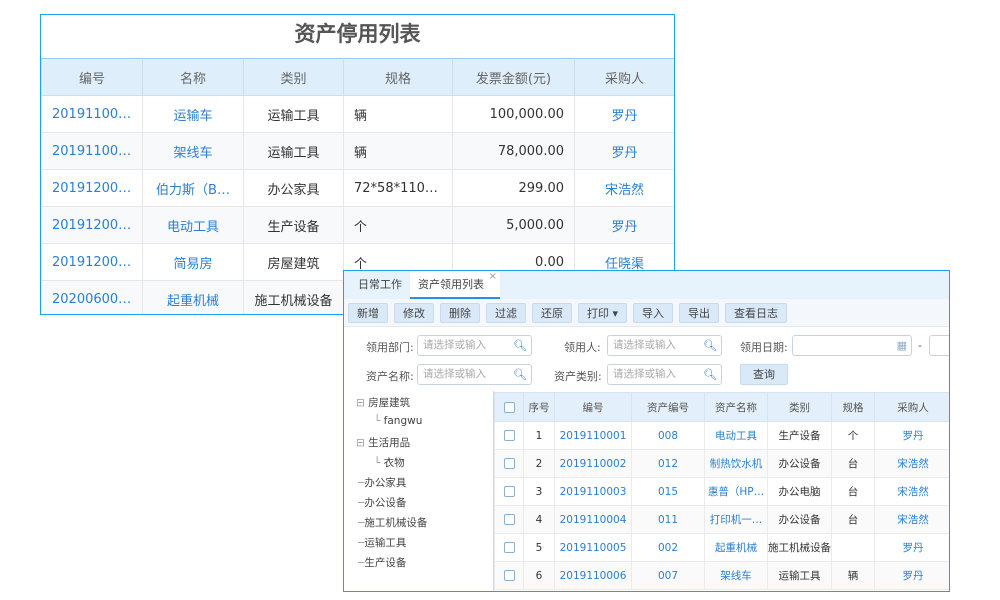  Describe the element at coordinates (414, 312) in the screenshot. I see `toolbar-button: 修改` at that location.